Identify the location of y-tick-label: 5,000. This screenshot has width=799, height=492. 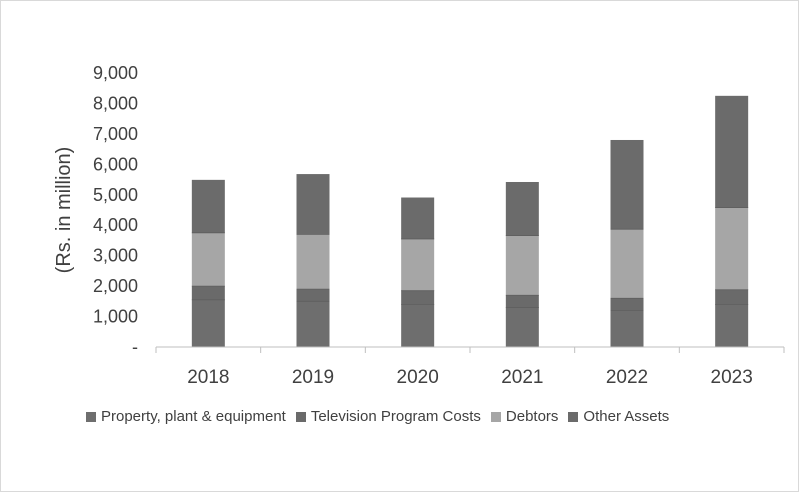
(115, 195).